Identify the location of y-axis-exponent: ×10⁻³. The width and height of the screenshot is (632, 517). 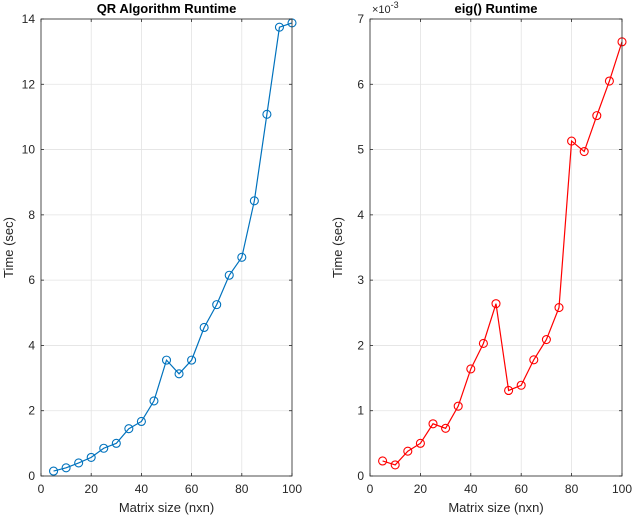
(385, 8).